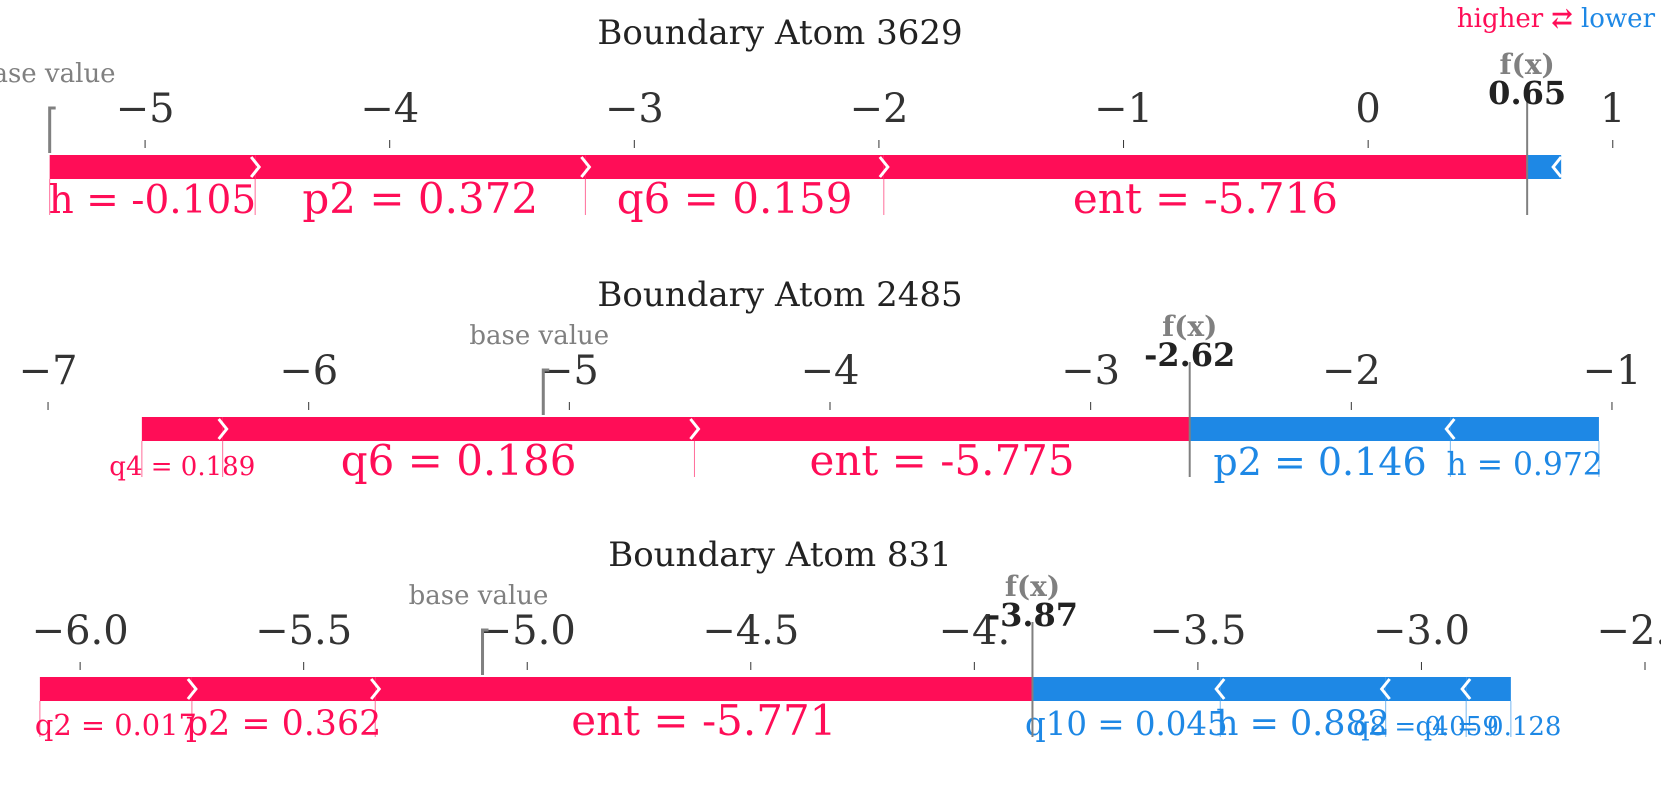  Describe the element at coordinates (942, 460) in the screenshot. I see `feature-label: ent = -5.775` at that location.